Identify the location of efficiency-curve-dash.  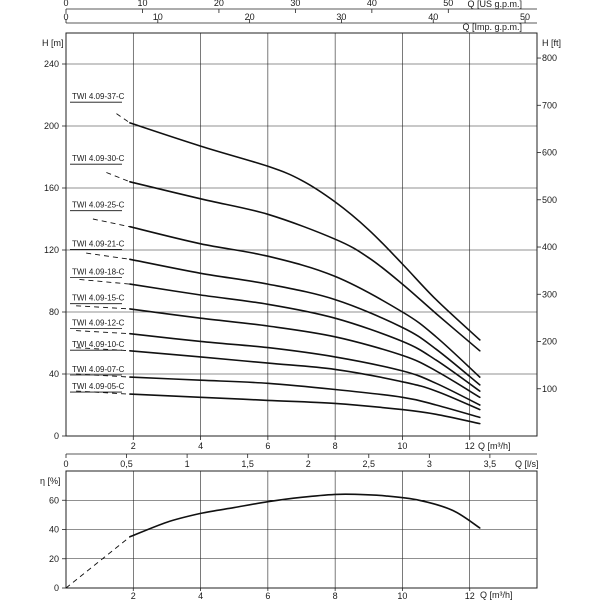
(98, 562).